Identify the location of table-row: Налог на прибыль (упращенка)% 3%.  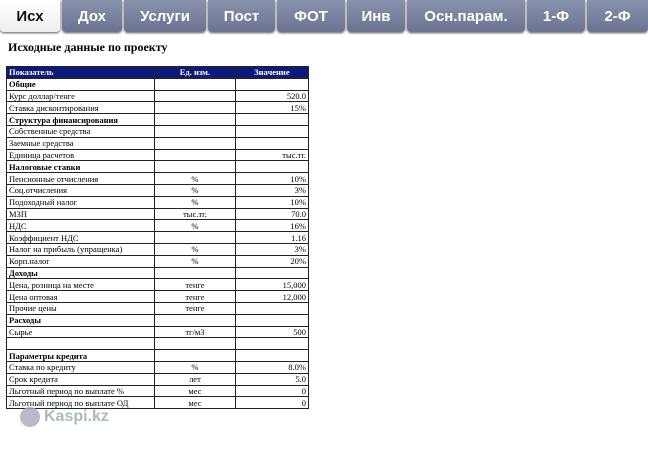
(157, 249).